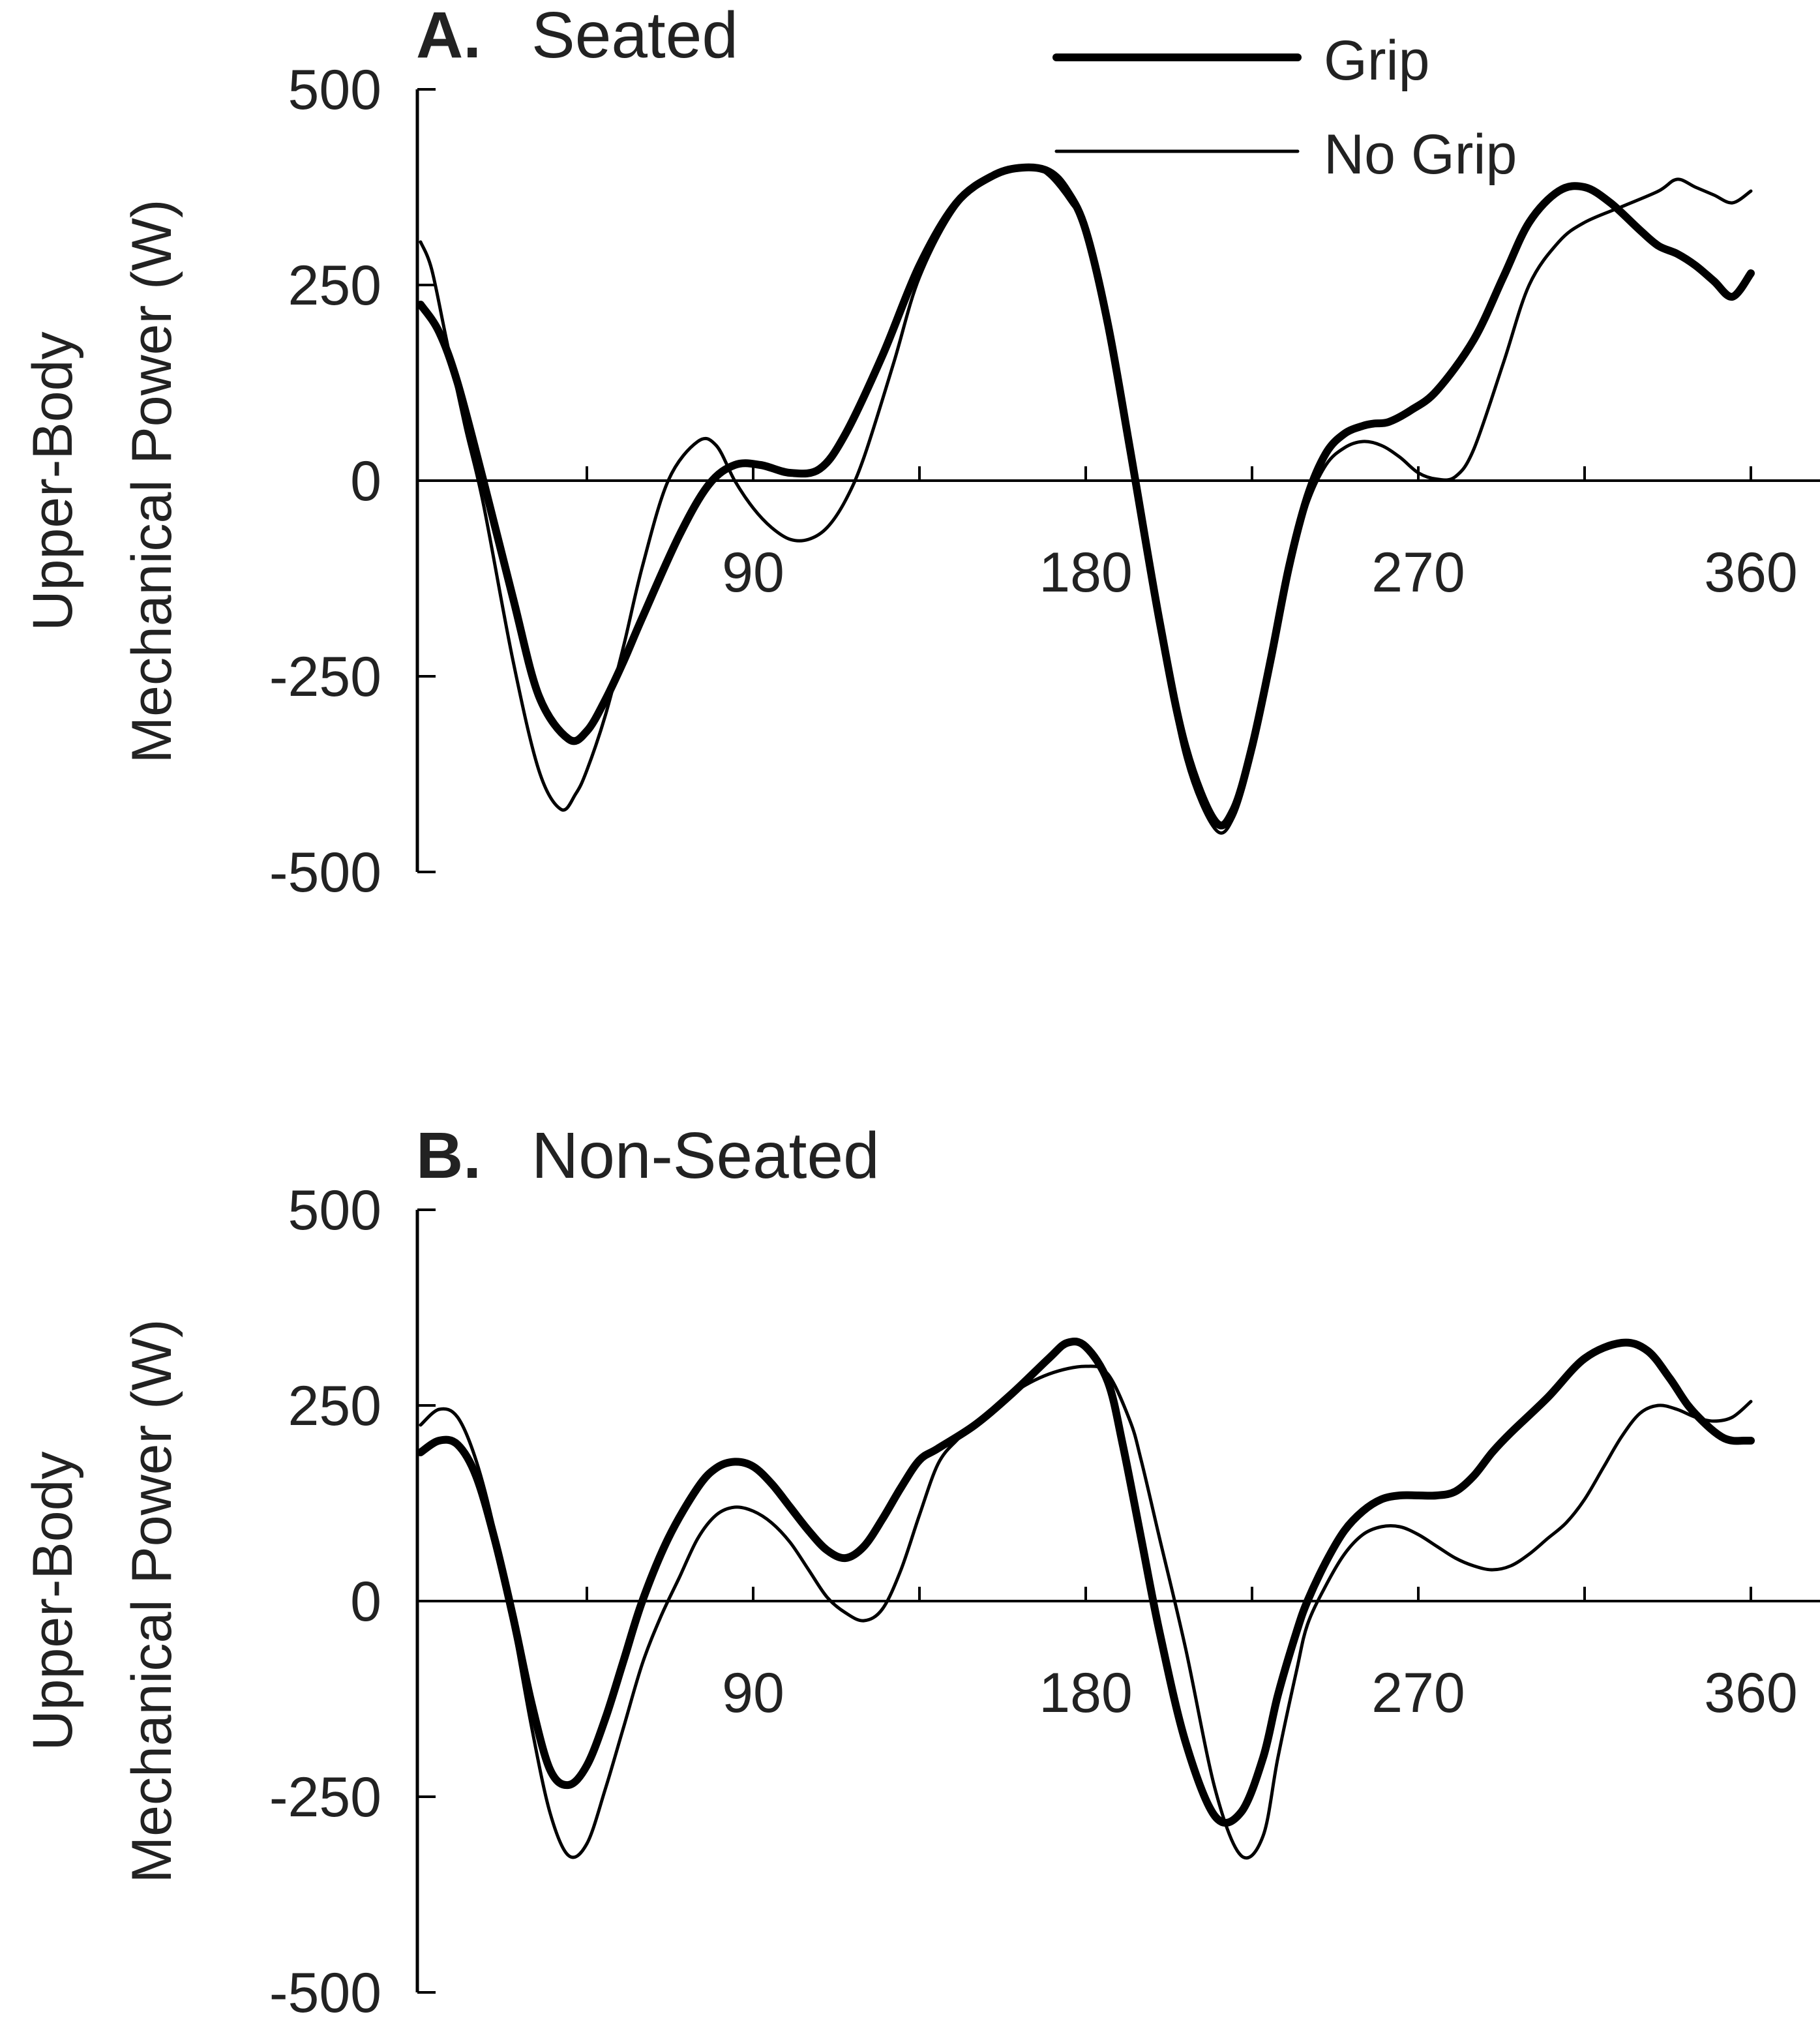  Describe the element at coordinates (53, 482) in the screenshot. I see `panel-a-ylabel-line1: Upper-Body` at that location.